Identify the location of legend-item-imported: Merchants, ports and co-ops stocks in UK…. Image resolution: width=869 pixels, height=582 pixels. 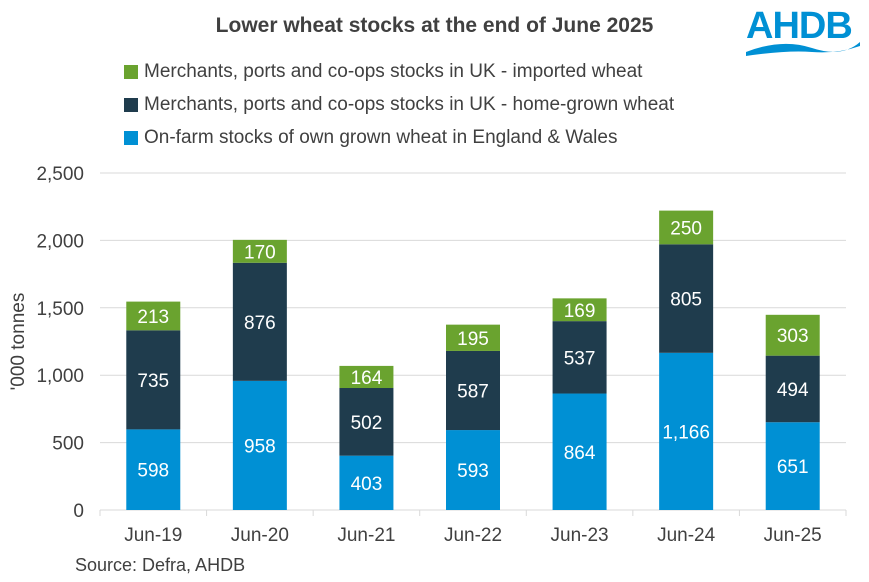
(383, 72).